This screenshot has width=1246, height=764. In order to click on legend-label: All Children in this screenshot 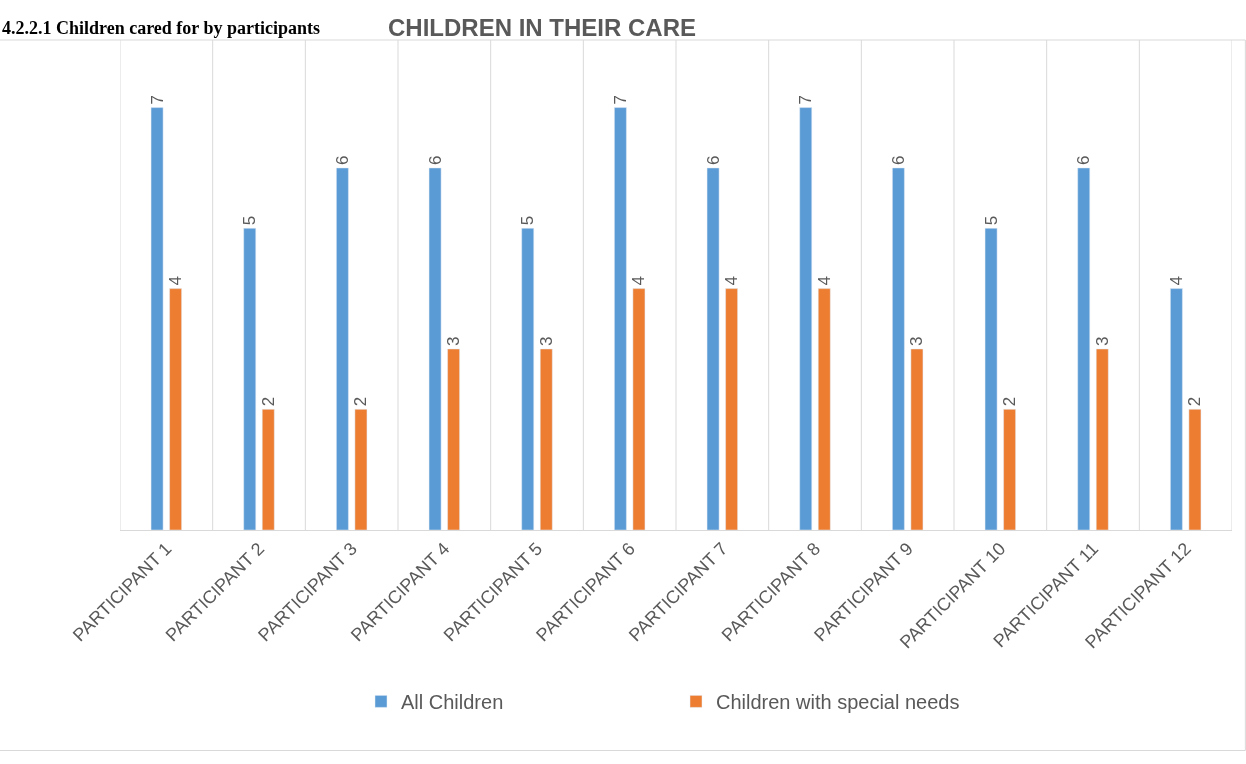, I will do `click(452, 702)`.